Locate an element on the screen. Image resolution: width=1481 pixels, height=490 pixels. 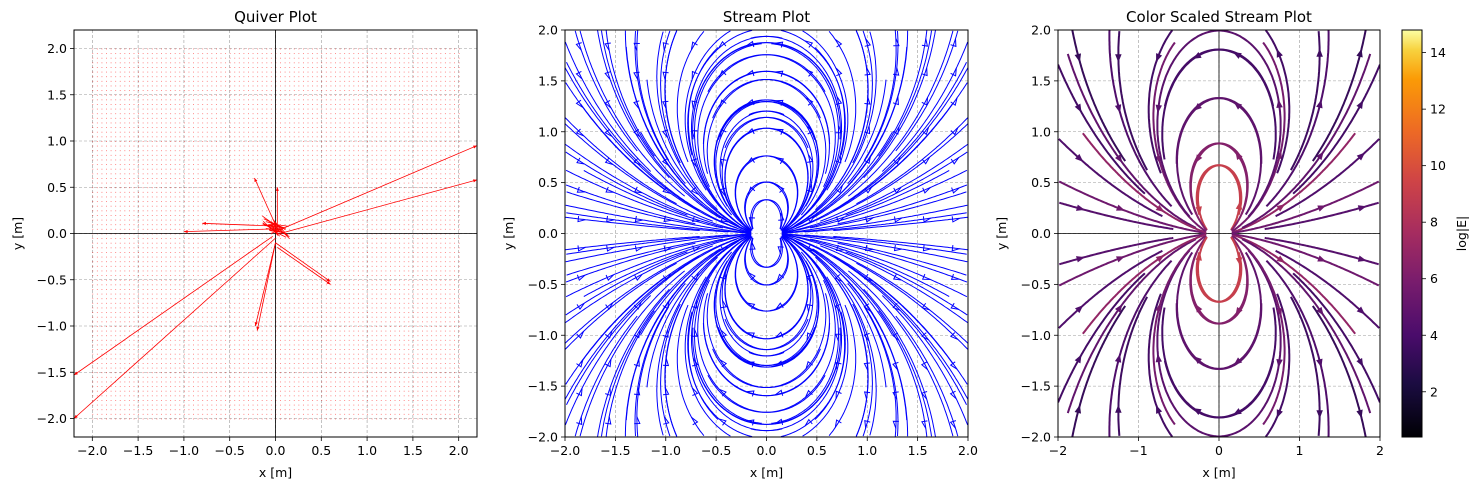
x-tick-label: 0.0 is located at coordinates (767, 450).